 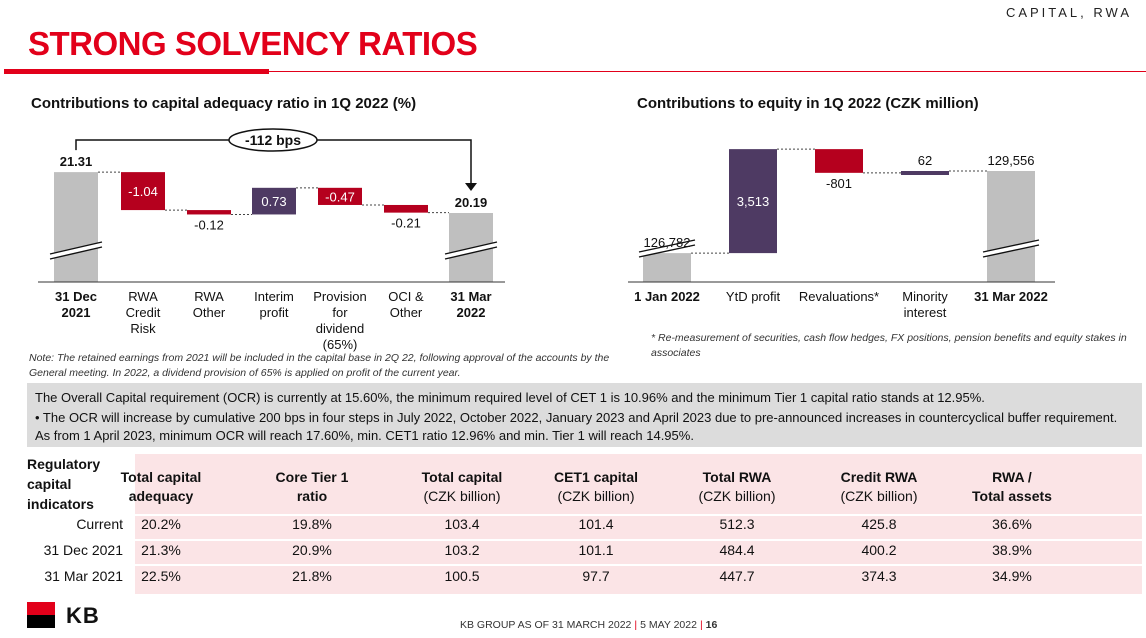 What do you see at coordinates (312, 524) in the screenshot?
I see `table-cell: 19.8%` at bounding box center [312, 524].